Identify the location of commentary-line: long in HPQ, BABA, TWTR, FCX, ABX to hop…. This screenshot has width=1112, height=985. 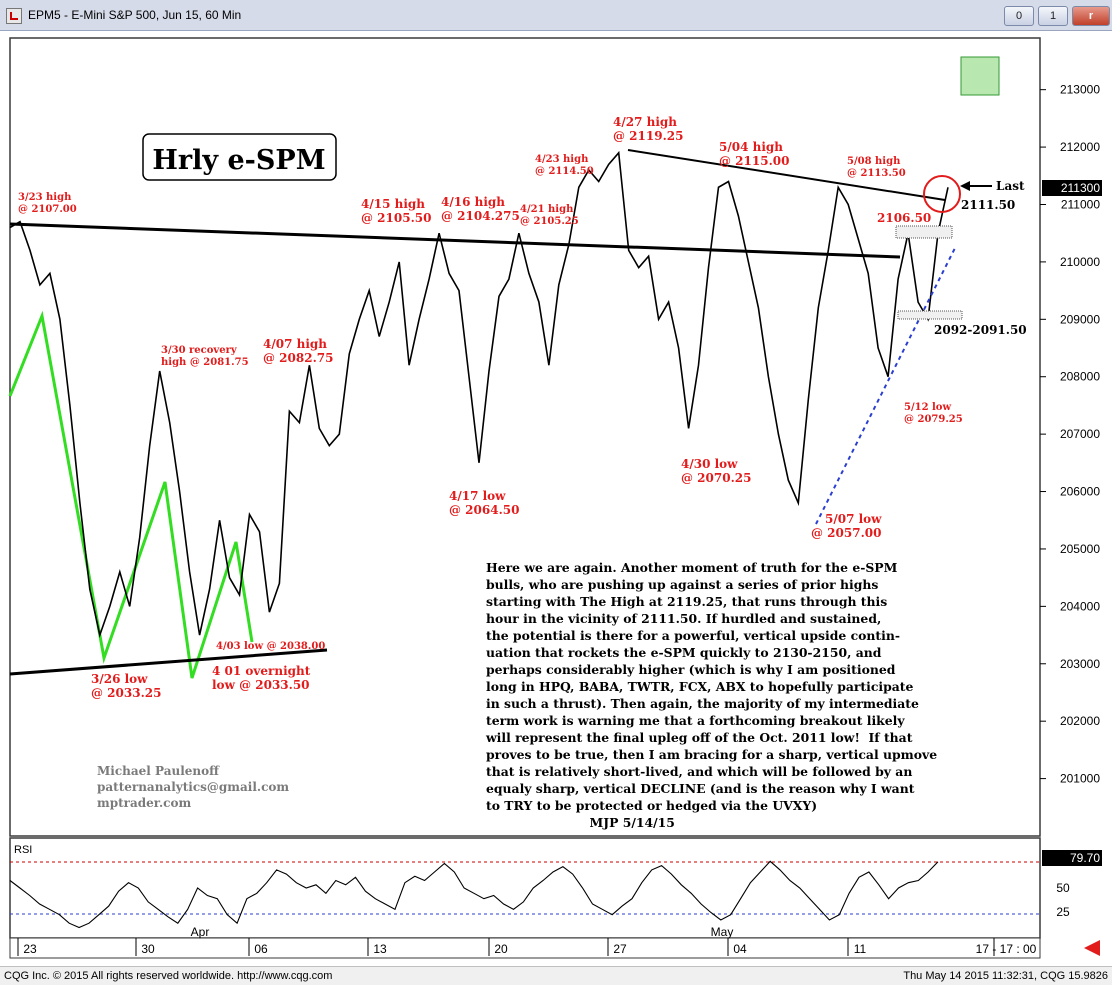
(700, 686).